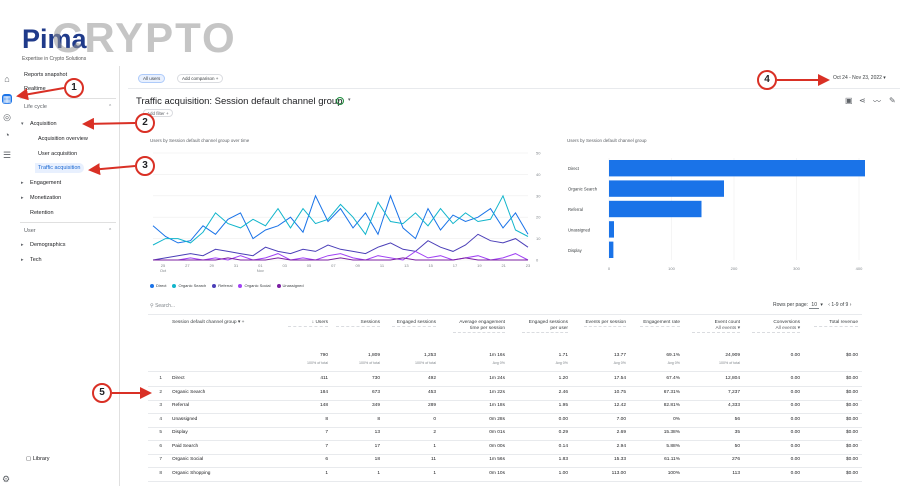 The width and height of the screenshot is (900, 486). What do you see at coordinates (254, 285) in the screenshot?
I see `legend-item: Organic Social` at bounding box center [254, 285].